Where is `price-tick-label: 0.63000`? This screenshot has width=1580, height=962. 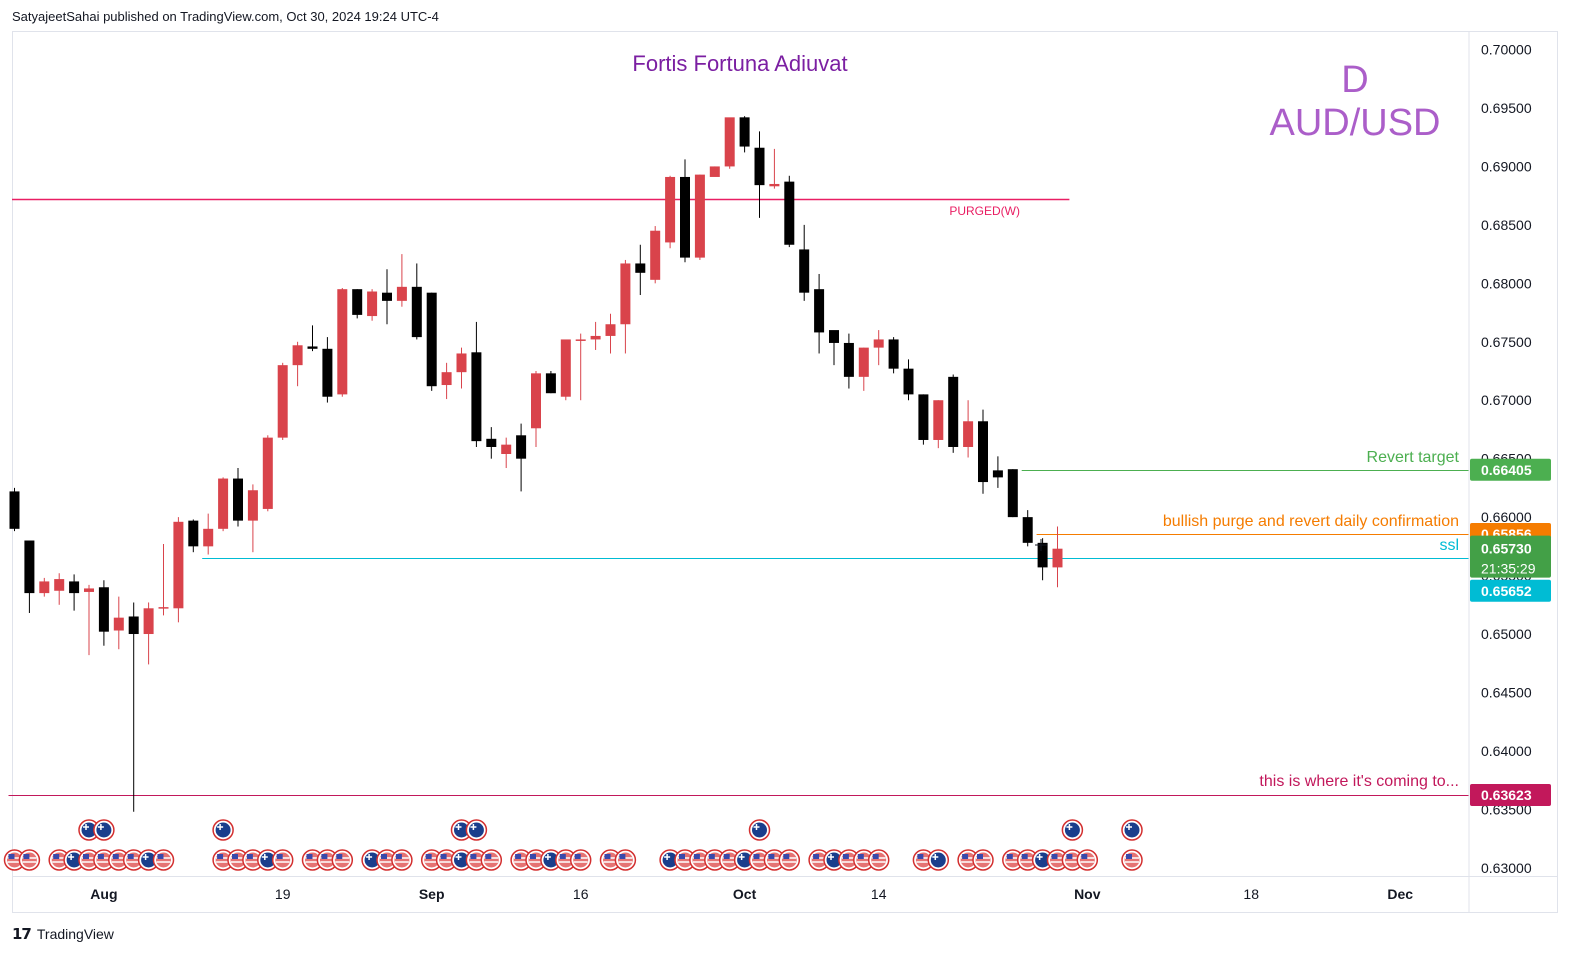
price-tick-label: 0.63000 is located at coordinates (1506, 868).